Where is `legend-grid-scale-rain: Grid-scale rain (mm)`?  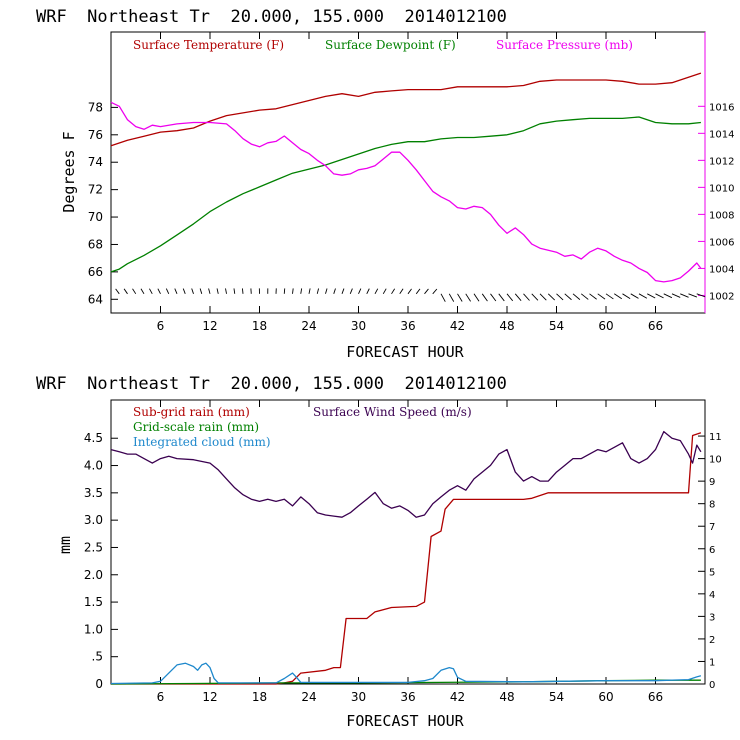 legend-grid-scale-rain: Grid-scale rain (mm) is located at coordinates (196, 427).